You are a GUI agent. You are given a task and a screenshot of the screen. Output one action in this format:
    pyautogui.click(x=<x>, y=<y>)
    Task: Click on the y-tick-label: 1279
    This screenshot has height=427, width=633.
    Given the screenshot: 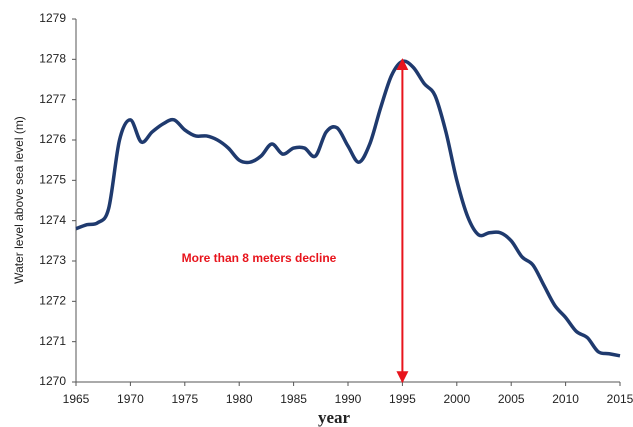 What is the action you would take?
    pyautogui.click(x=52, y=18)
    